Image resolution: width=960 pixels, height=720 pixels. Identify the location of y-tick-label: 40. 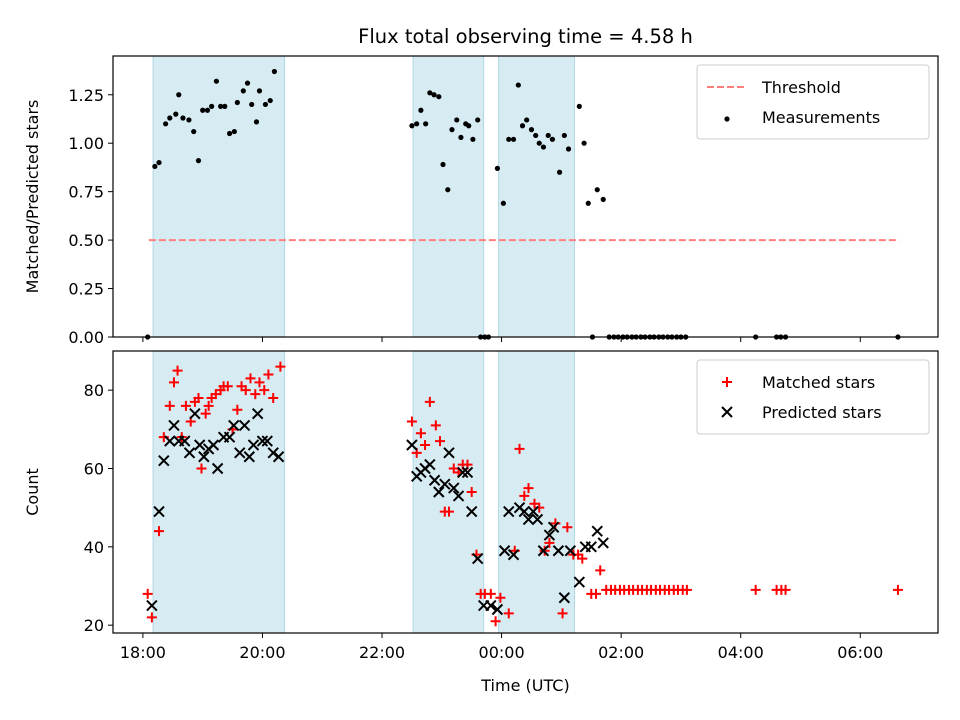
(94, 547).